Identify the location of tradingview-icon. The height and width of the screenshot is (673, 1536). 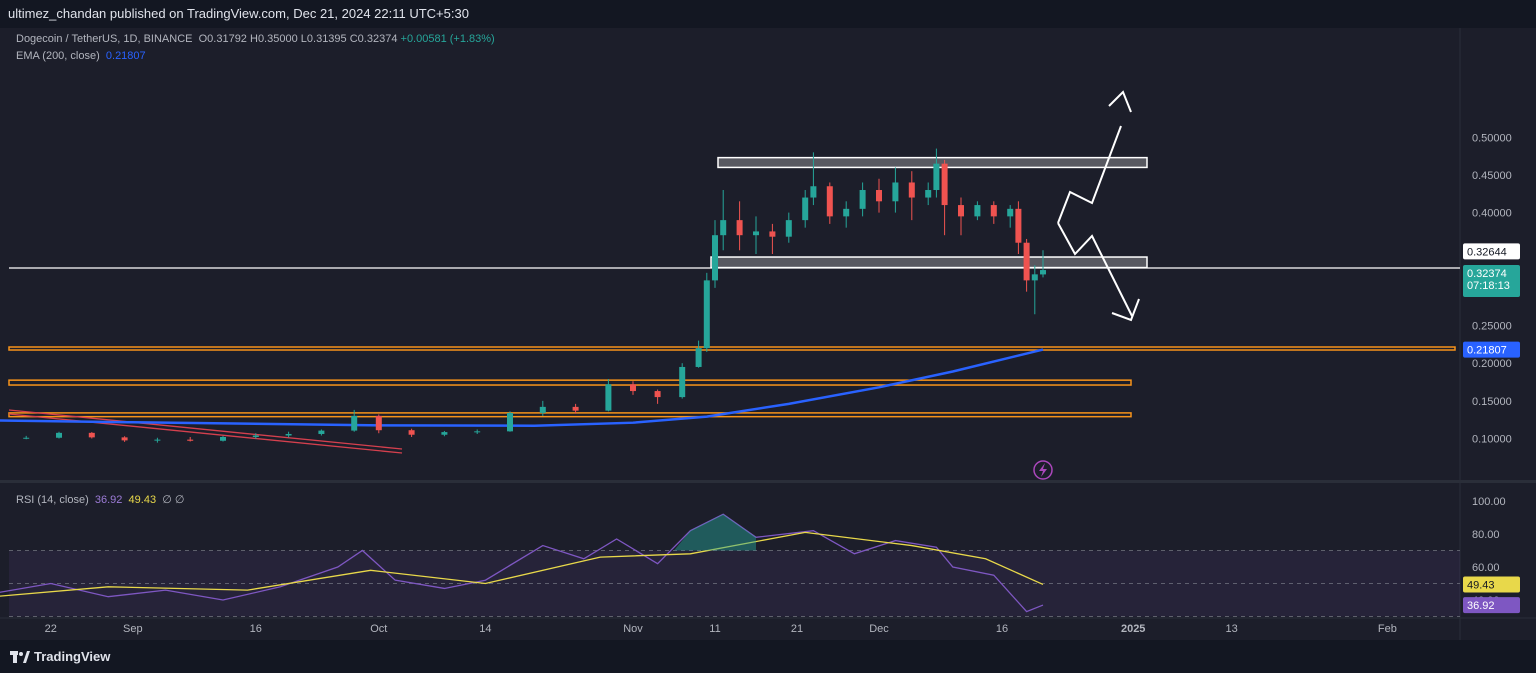
(20, 656).